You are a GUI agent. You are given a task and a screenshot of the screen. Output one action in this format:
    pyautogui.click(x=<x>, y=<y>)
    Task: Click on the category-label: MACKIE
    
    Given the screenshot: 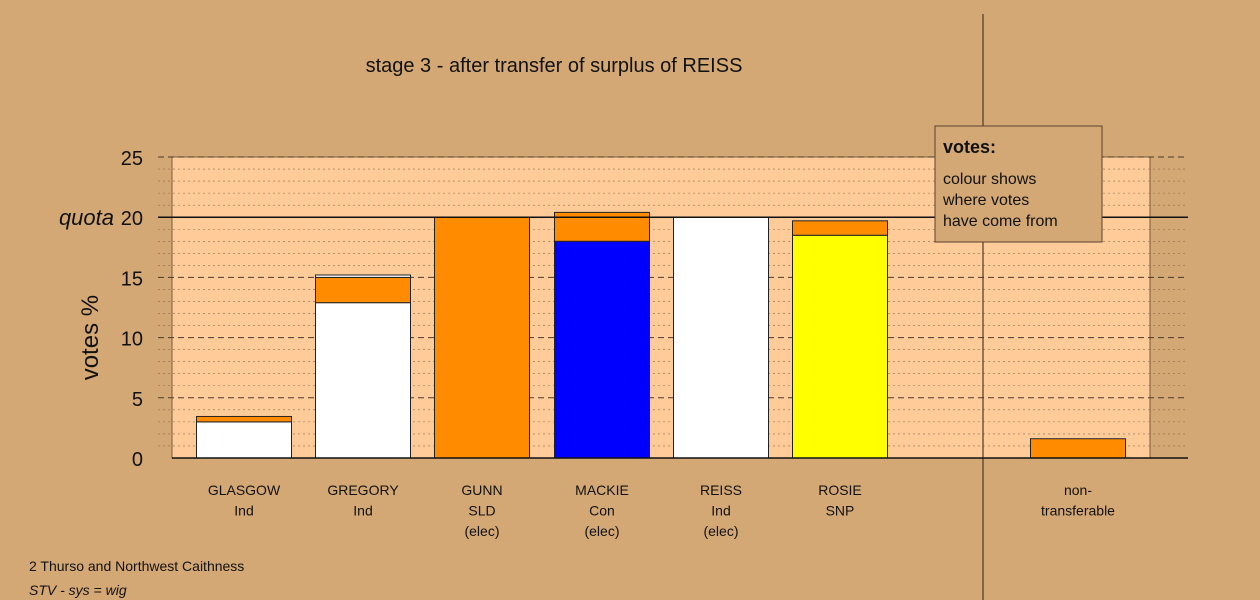 What is the action you would take?
    pyautogui.click(x=602, y=490)
    